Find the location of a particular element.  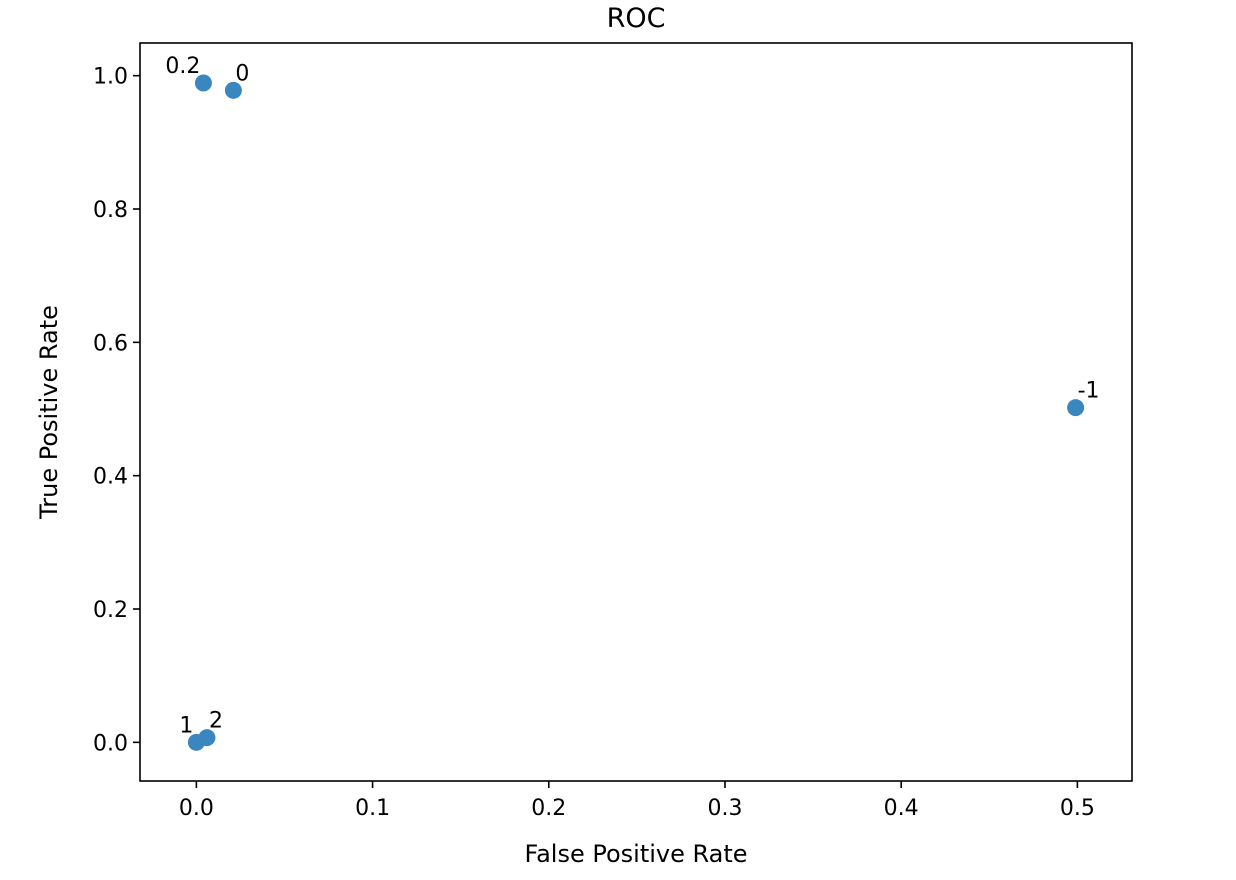

x-axis: 0.0 0.1 0.2 0.3 0.4 0.5 is located at coordinates (637, 801).